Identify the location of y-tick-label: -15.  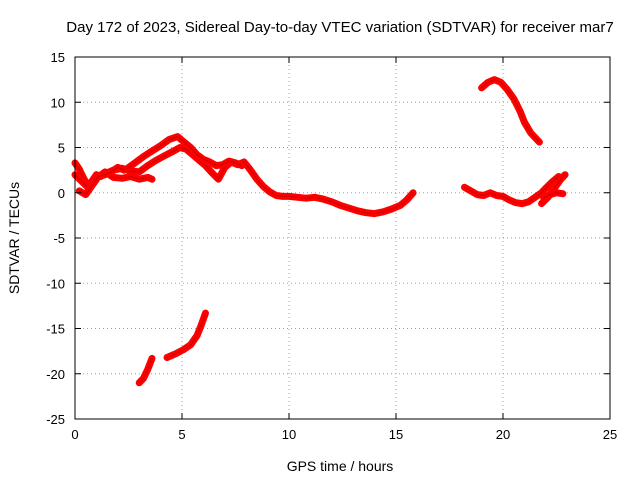
(55, 329).